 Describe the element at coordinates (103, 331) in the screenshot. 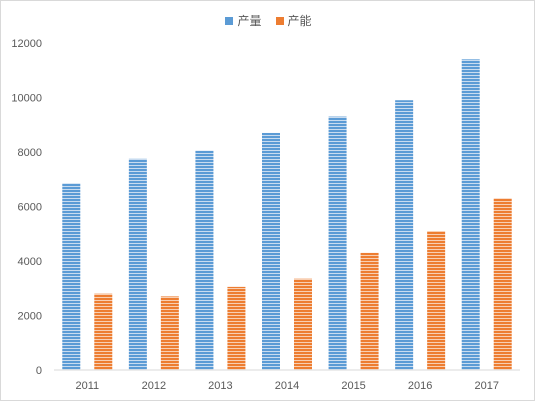

I see `bar-series-1-2011` at that location.